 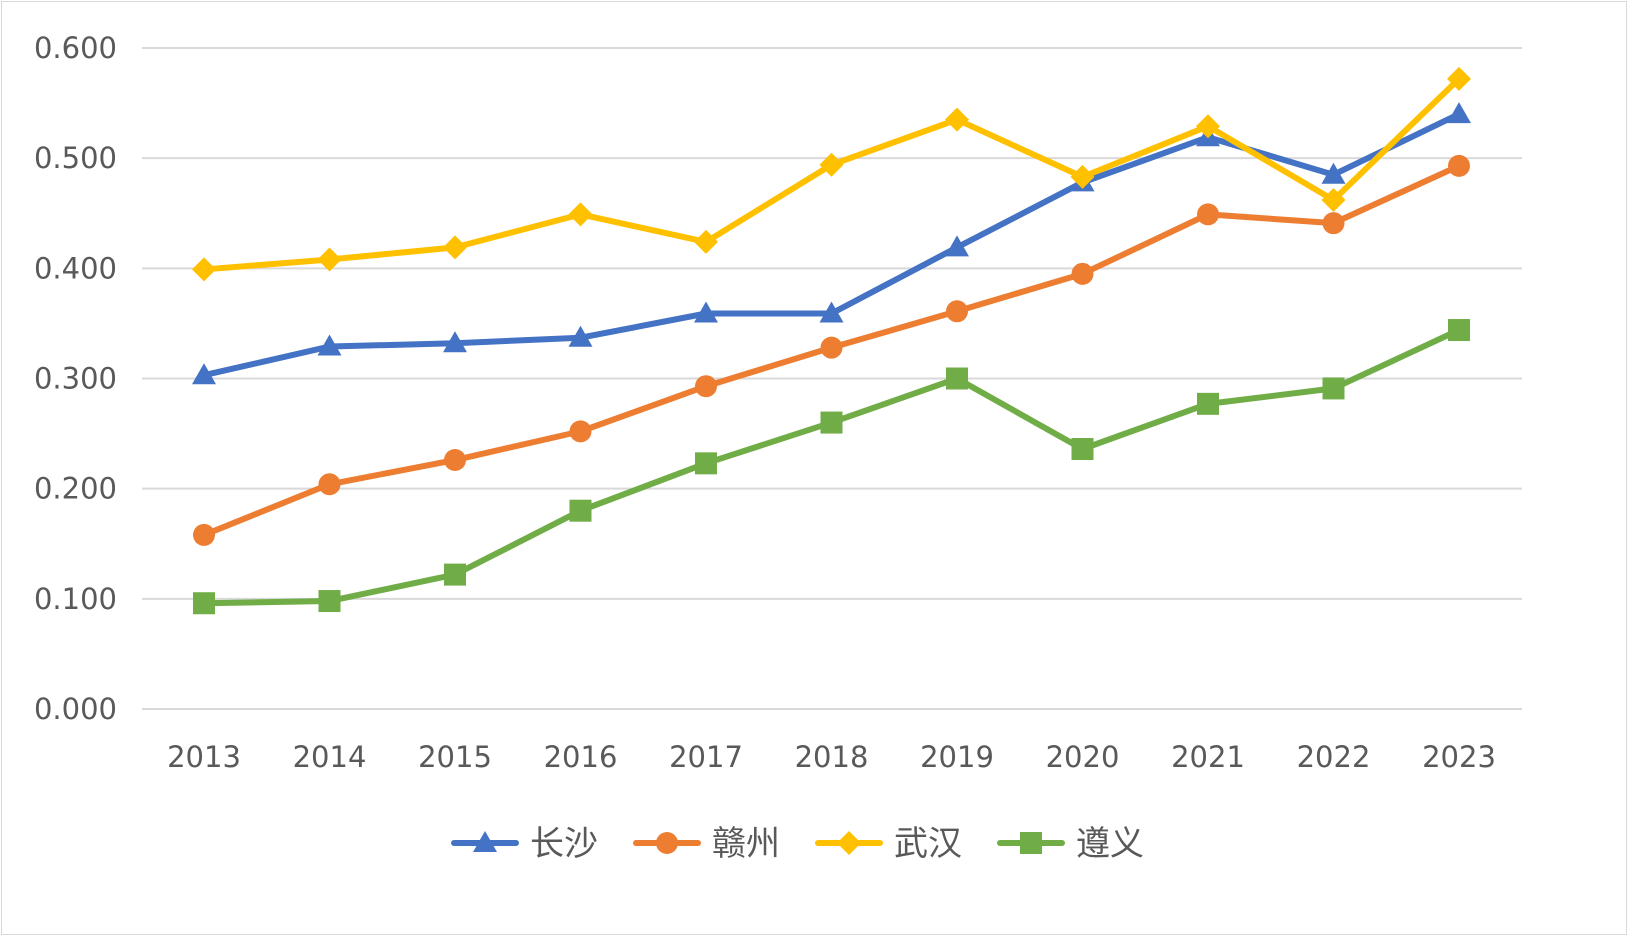 What do you see at coordinates (888, 844) in the screenshot?
I see `legend-item: 武汉` at bounding box center [888, 844].